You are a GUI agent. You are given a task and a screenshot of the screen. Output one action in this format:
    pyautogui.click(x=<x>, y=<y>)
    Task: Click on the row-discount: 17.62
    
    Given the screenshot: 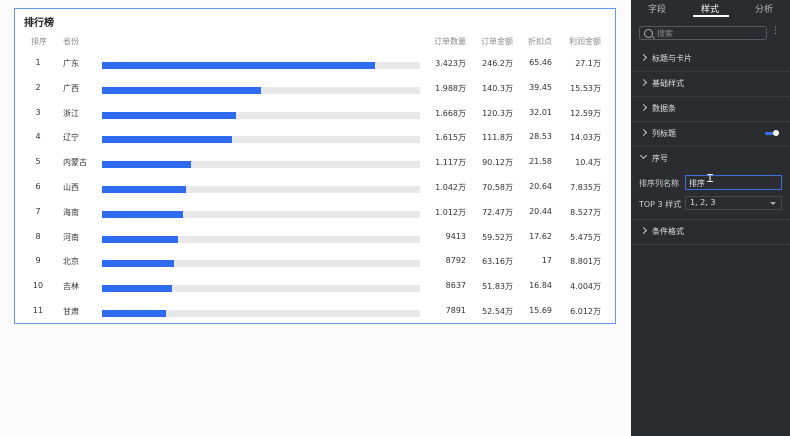 What is the action you would take?
    pyautogui.click(x=540, y=236)
    